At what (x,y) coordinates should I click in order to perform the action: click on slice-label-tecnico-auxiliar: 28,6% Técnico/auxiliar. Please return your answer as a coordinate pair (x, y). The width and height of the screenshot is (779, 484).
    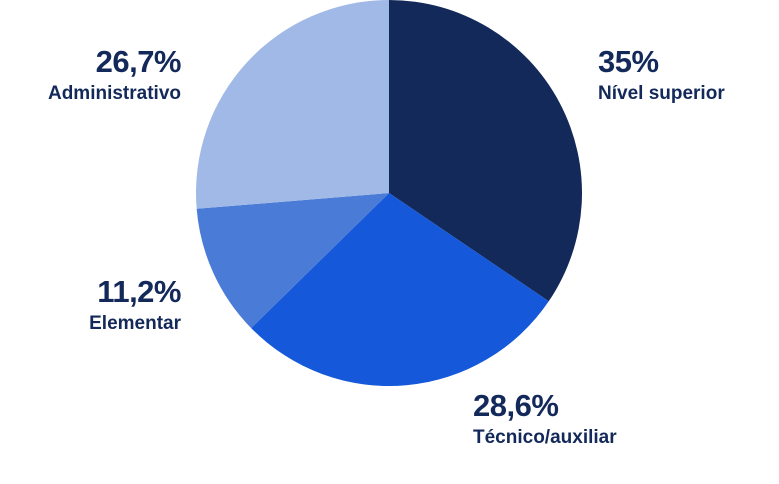
    Looking at the image, I should click on (545, 419).